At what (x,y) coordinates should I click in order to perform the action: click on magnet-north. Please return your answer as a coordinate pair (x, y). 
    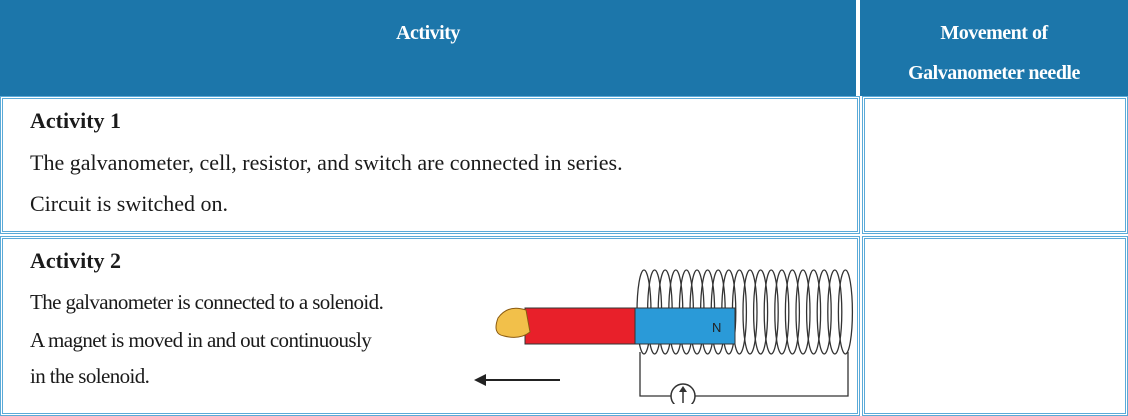
    Looking at the image, I should click on (685, 326).